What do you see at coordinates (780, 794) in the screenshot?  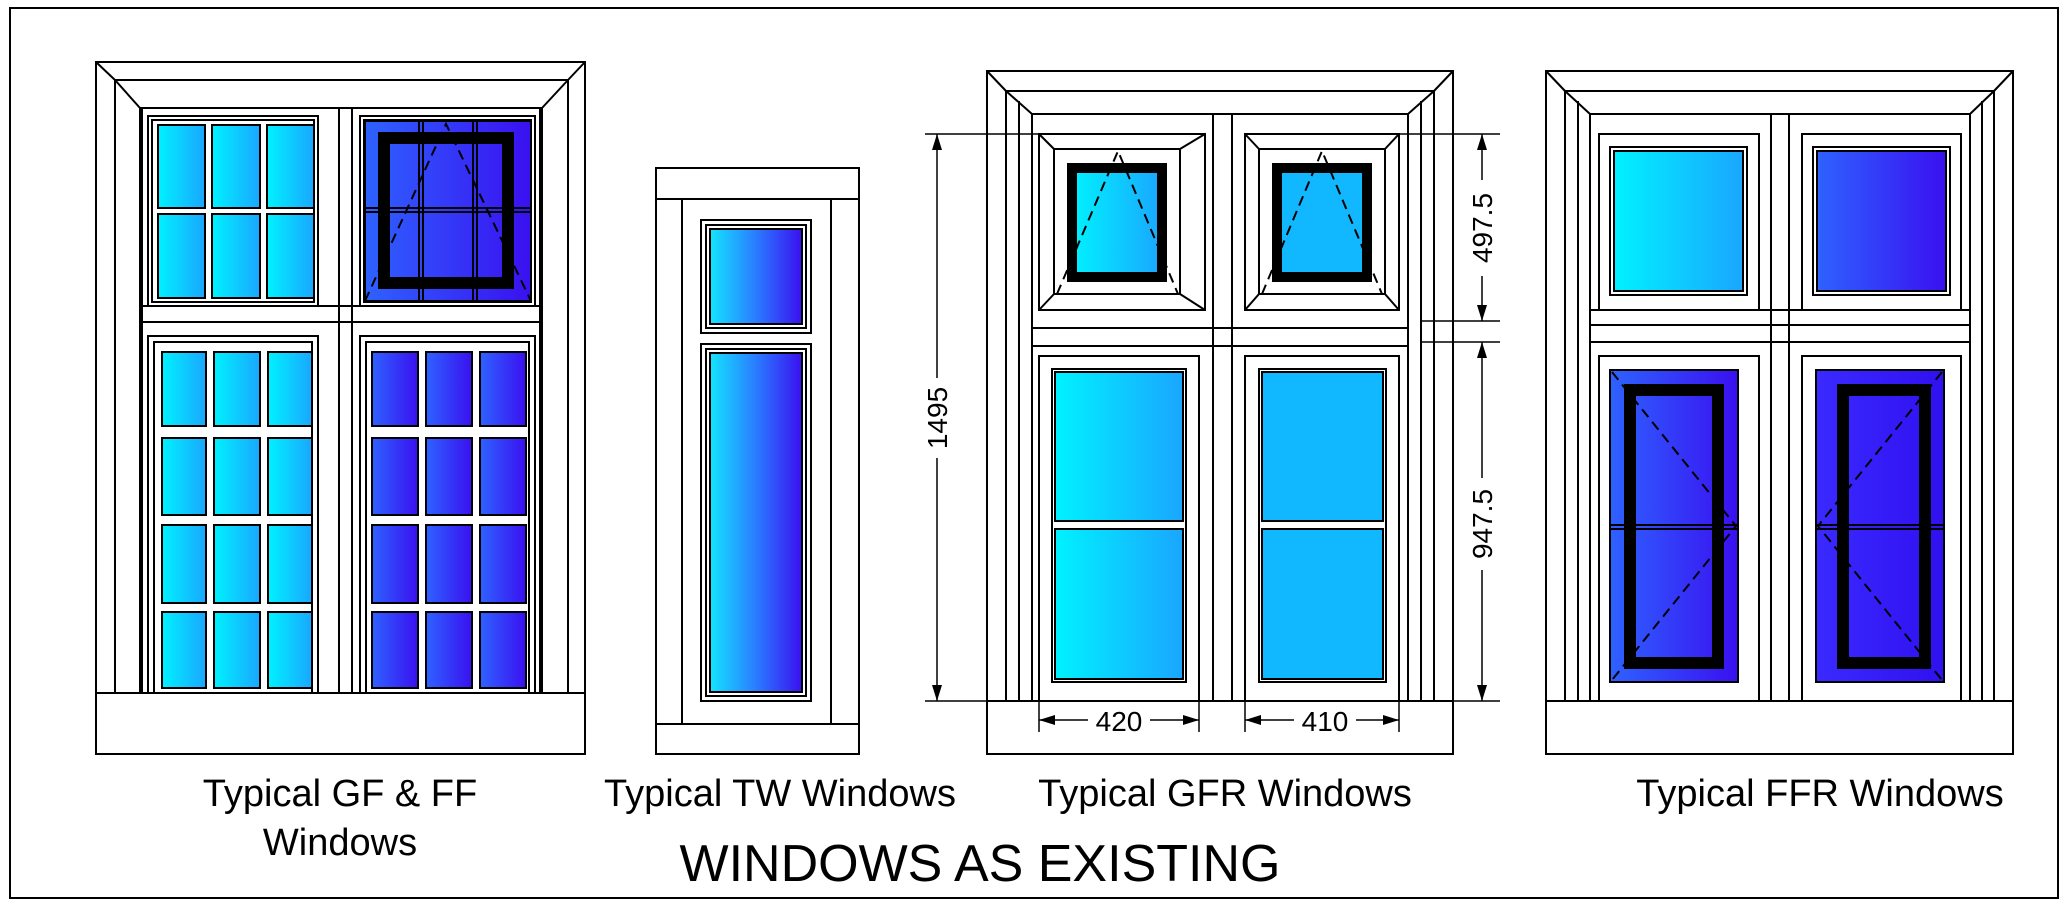 I see `label-tw: Typical TW Windows` at bounding box center [780, 794].